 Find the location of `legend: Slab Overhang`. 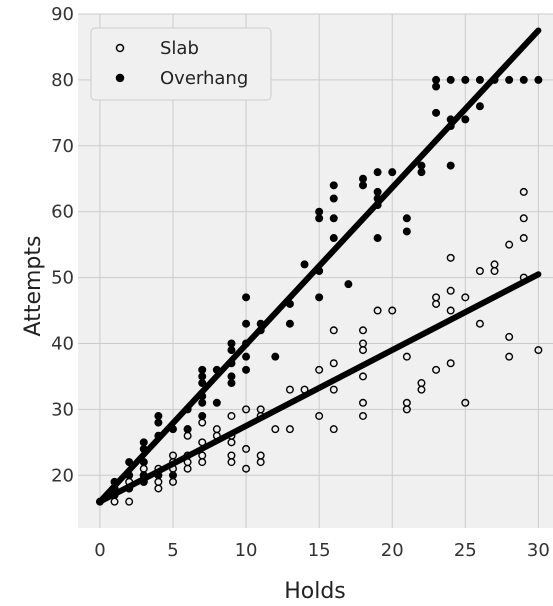

legend: Slab Overhang is located at coordinates (181, 64).